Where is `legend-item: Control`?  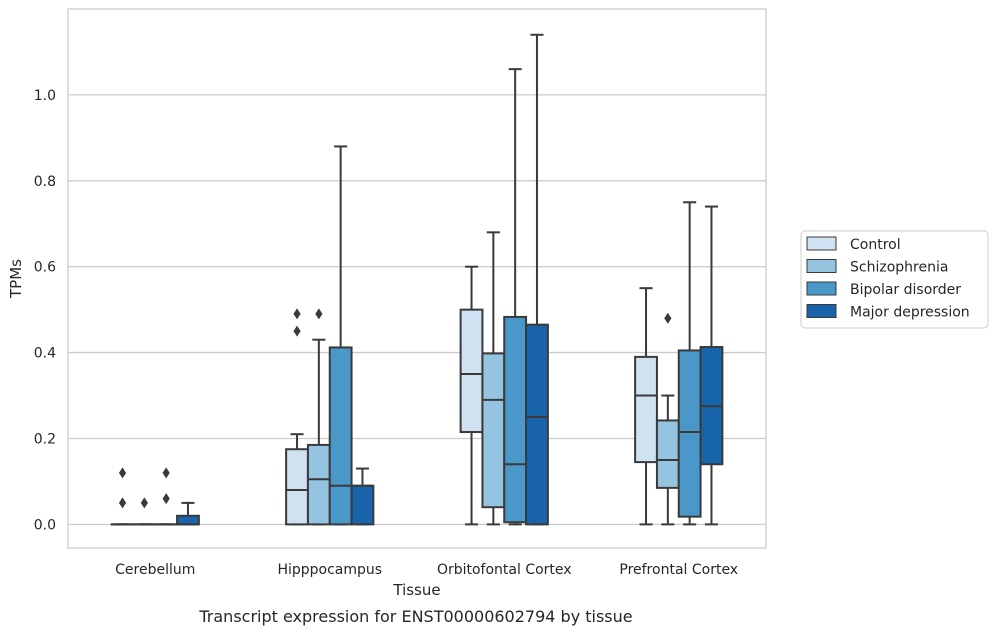 legend-item: Control is located at coordinates (853, 244).